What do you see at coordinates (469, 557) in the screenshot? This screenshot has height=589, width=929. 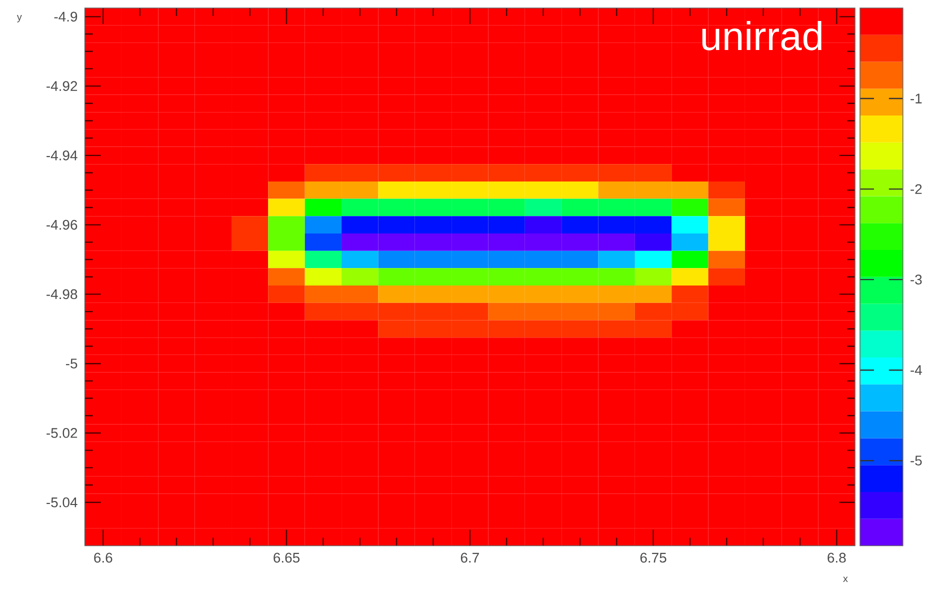 I see `x-tick-label: 6.7` at bounding box center [469, 557].